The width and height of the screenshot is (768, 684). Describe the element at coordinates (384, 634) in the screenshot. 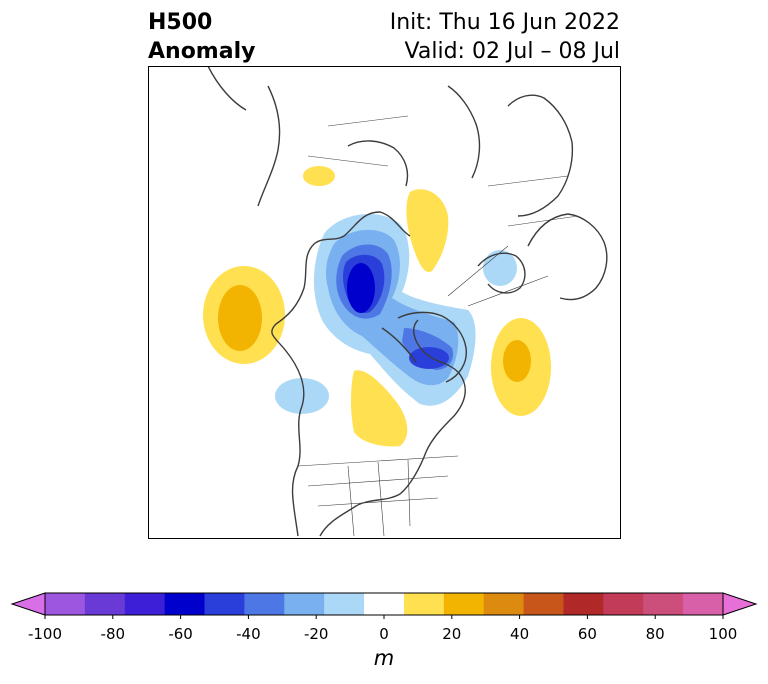

I see `colorbar-tick-label: 0` at that location.